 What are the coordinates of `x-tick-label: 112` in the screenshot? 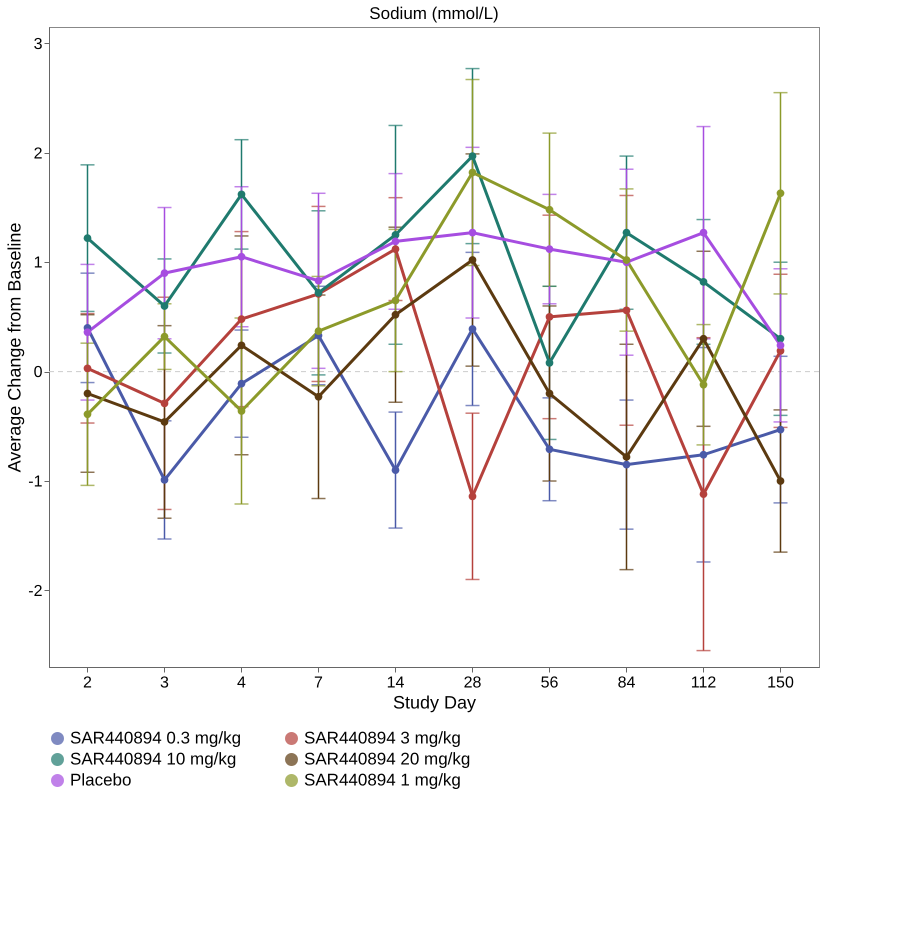 It's located at (703, 683).